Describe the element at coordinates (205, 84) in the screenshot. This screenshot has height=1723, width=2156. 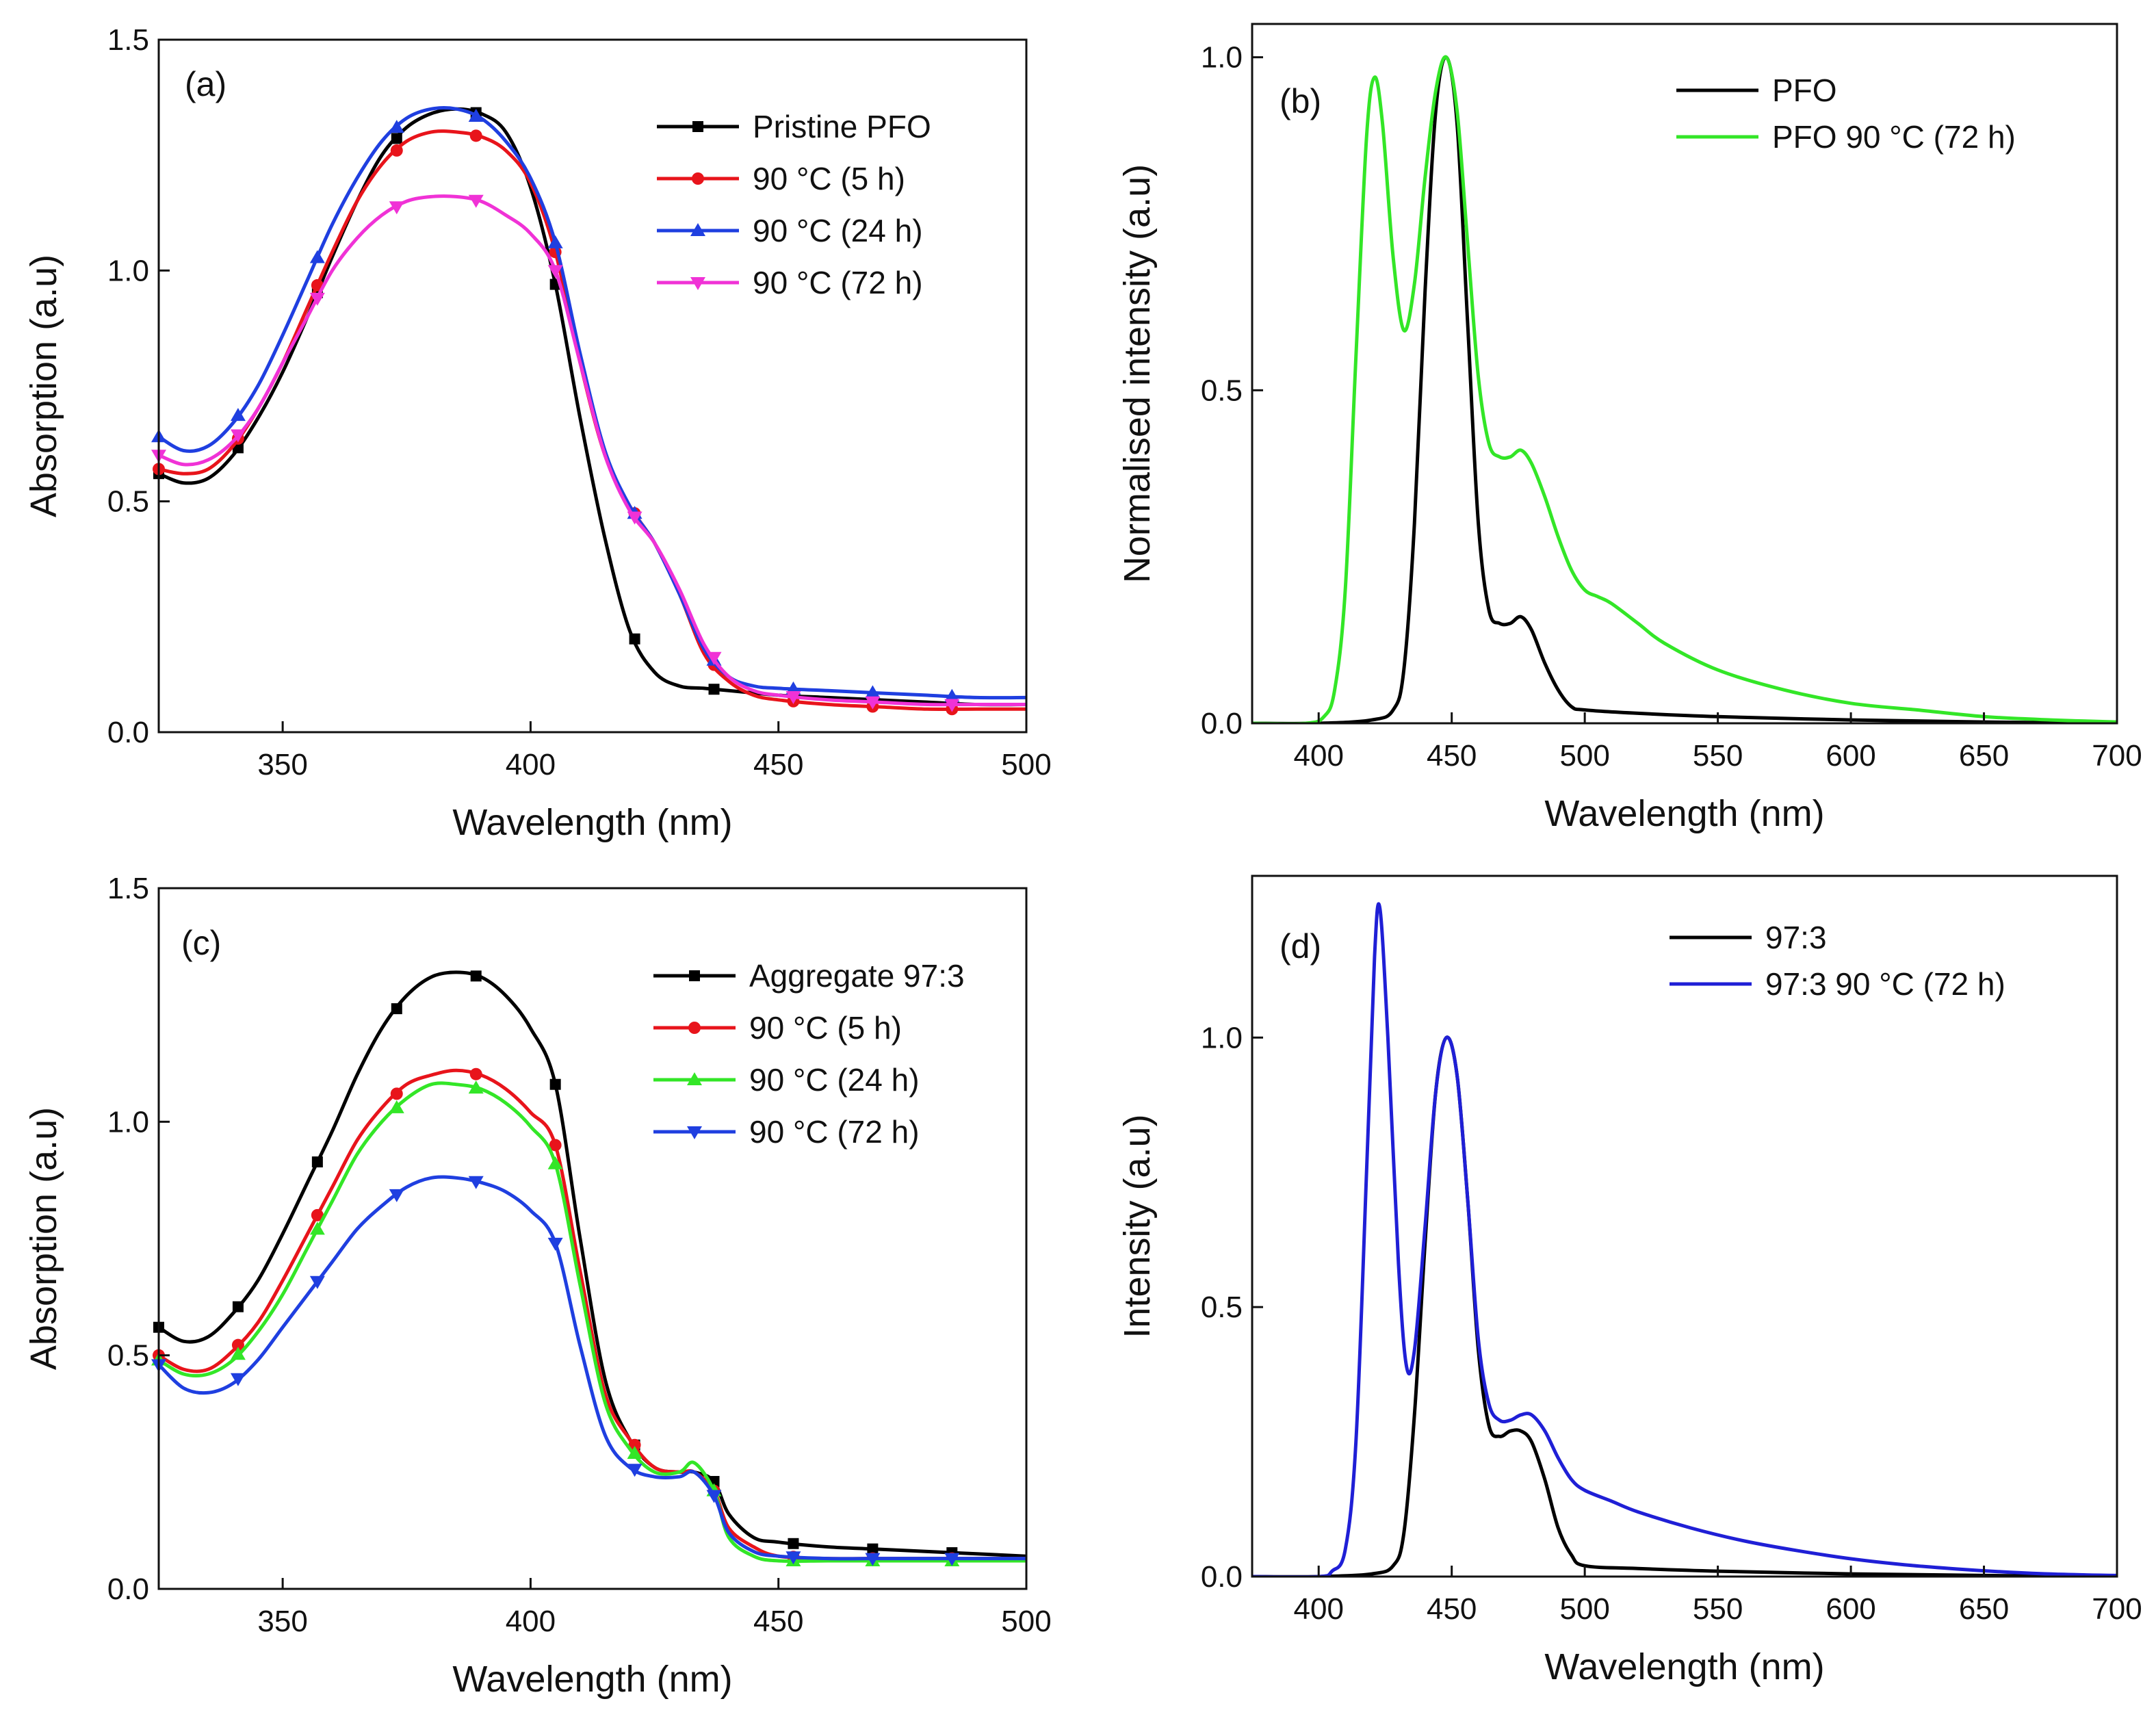
I see `panel-label: (a)` at that location.